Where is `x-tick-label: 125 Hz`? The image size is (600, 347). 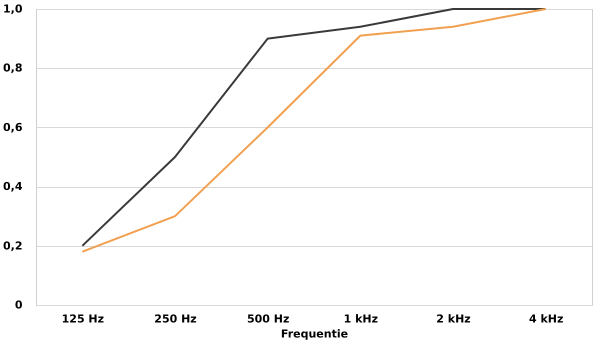
x-tick-label: 125 Hz is located at coordinates (83, 319).